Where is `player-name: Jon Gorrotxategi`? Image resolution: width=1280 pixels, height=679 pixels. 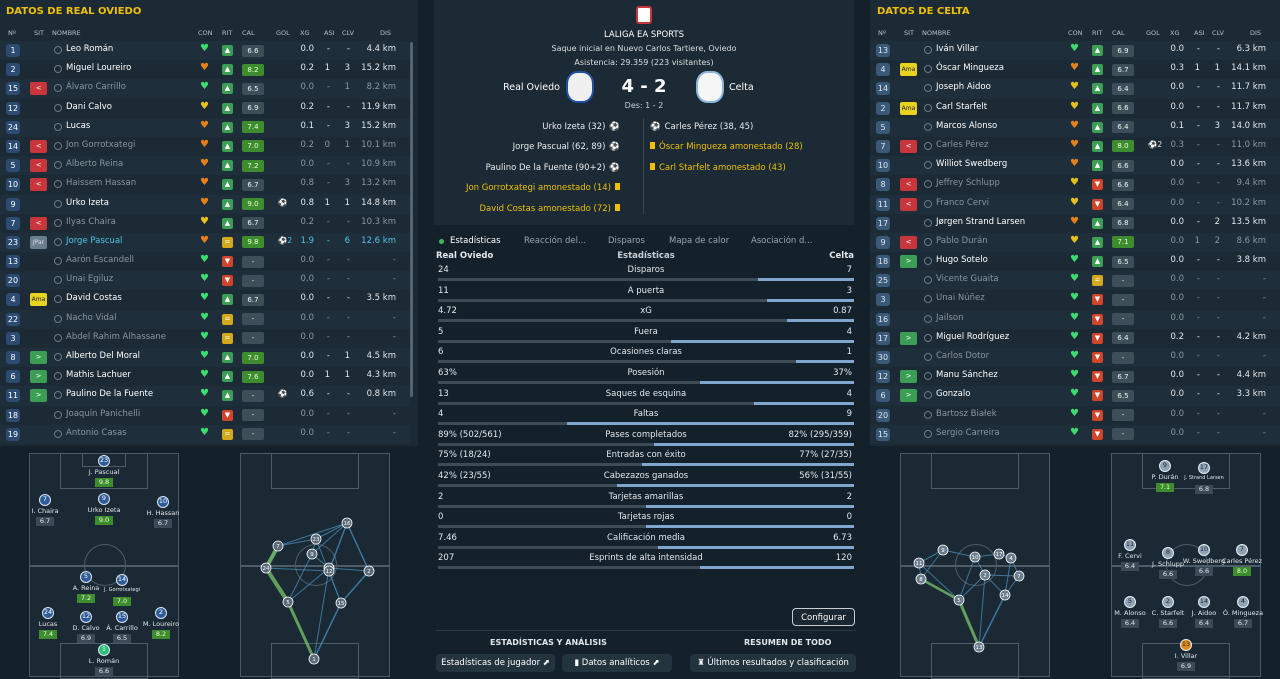
player-name: Jon Gorrotxategi is located at coordinates (101, 144).